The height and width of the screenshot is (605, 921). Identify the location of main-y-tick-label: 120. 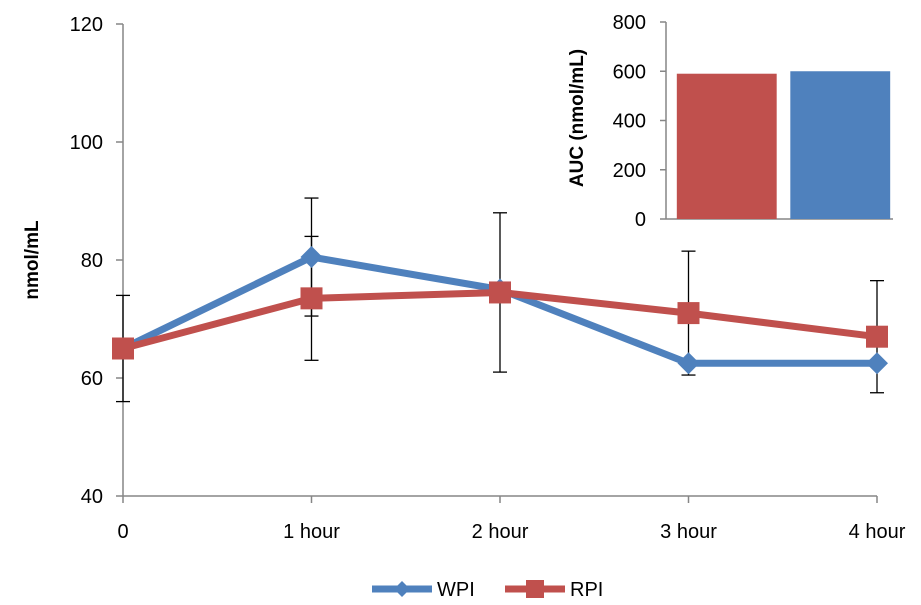
(86, 25).